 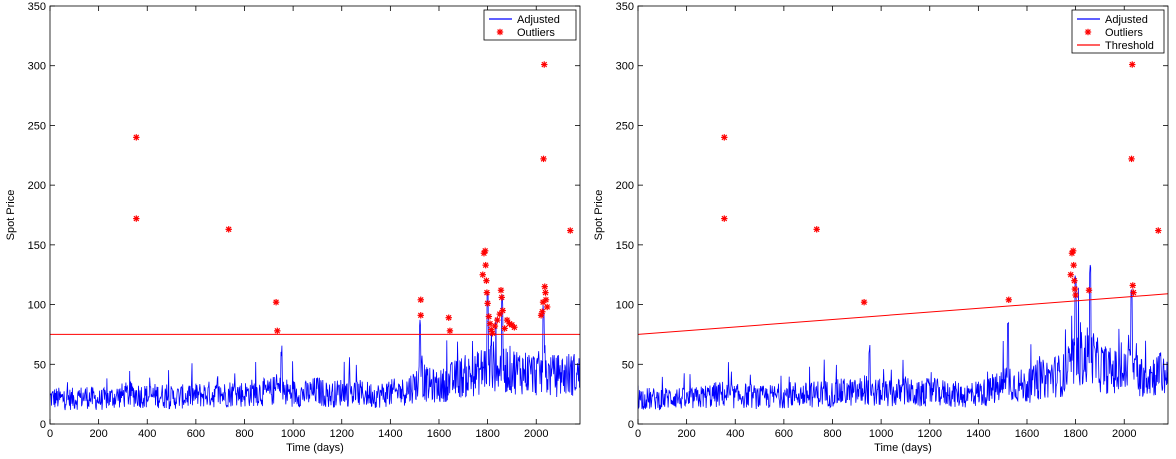 I want to click on legend-entry-adjusted: Adjusted, so click(x=1112, y=20).